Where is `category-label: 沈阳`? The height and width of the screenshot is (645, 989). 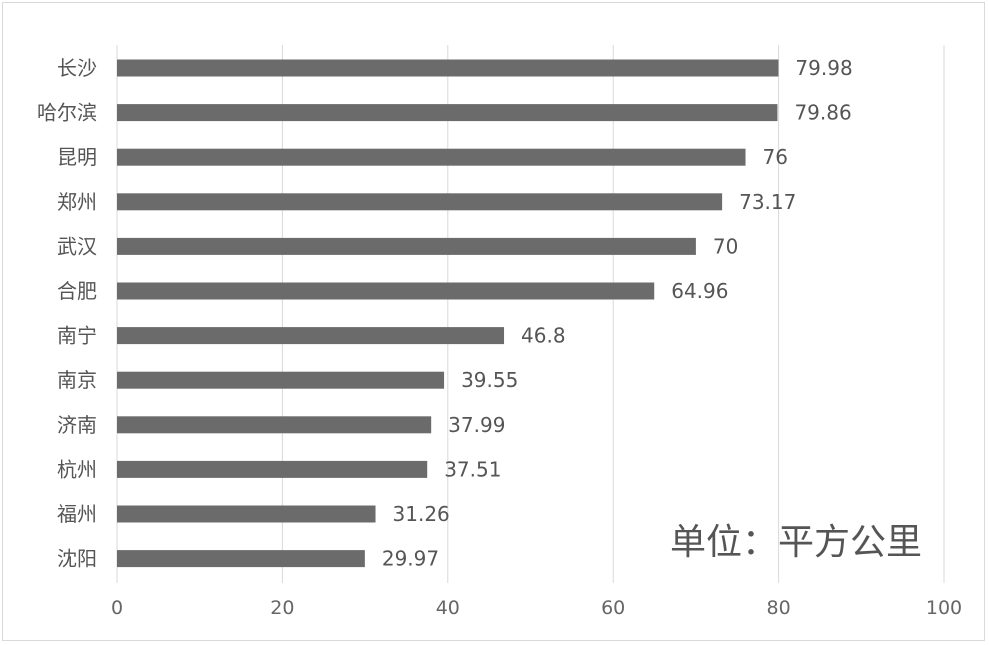 category-label: 沈阳 is located at coordinates (77, 559).